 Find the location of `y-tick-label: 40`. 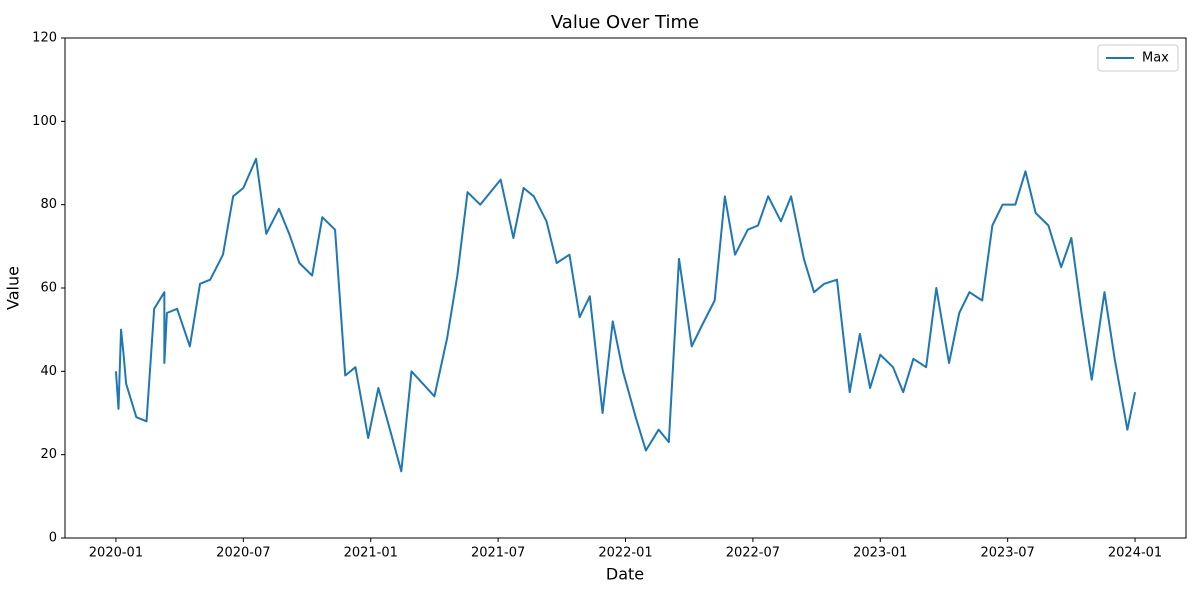

y-tick-label: 40 is located at coordinates (48, 371).